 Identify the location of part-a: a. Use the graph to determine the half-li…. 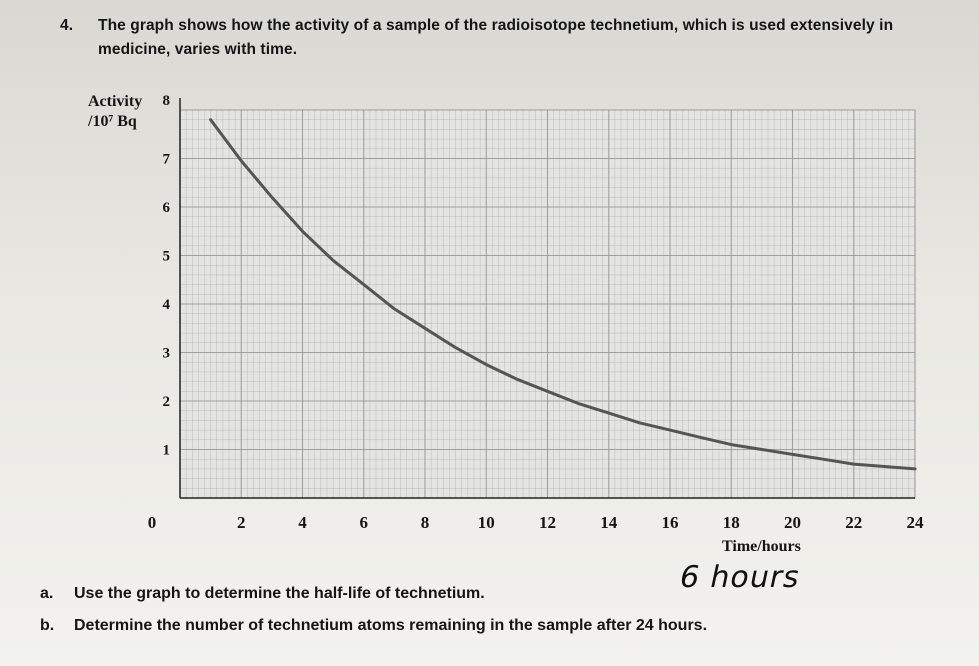
(262, 594).